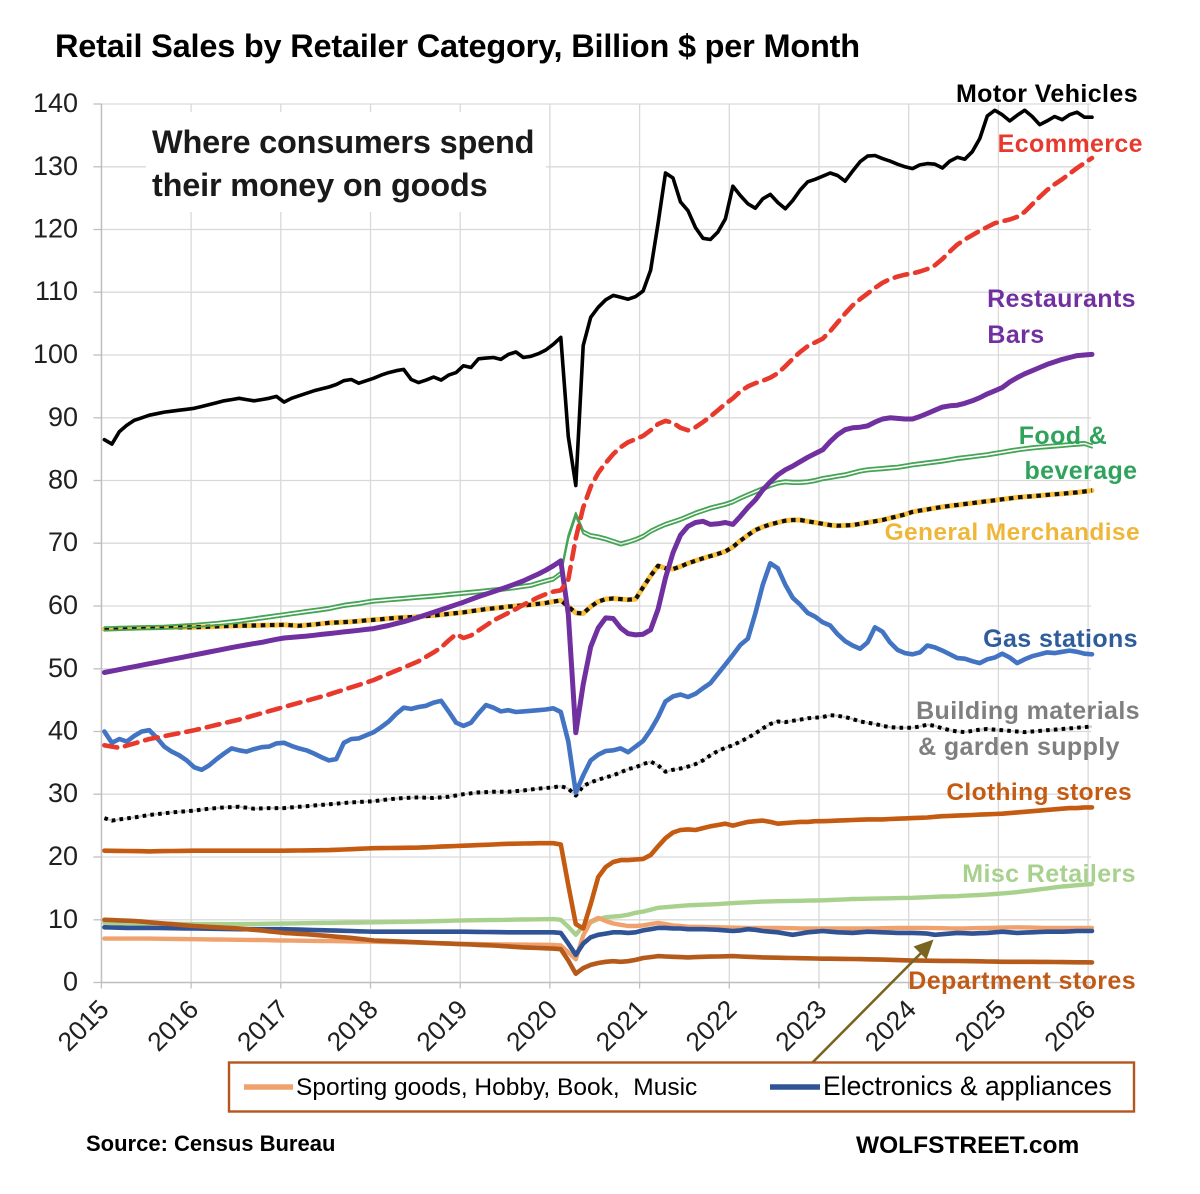 Image resolution: width=1200 pixels, height=1194 pixels. Describe the element at coordinates (63, 793) in the screenshot. I see `svg-text: 30` at that location.